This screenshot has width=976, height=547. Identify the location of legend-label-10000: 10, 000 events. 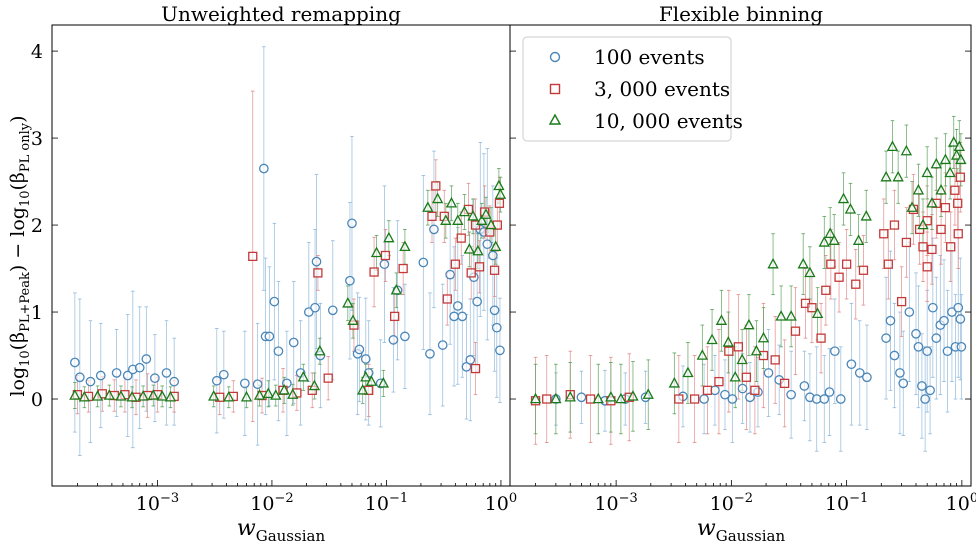
(668, 121).